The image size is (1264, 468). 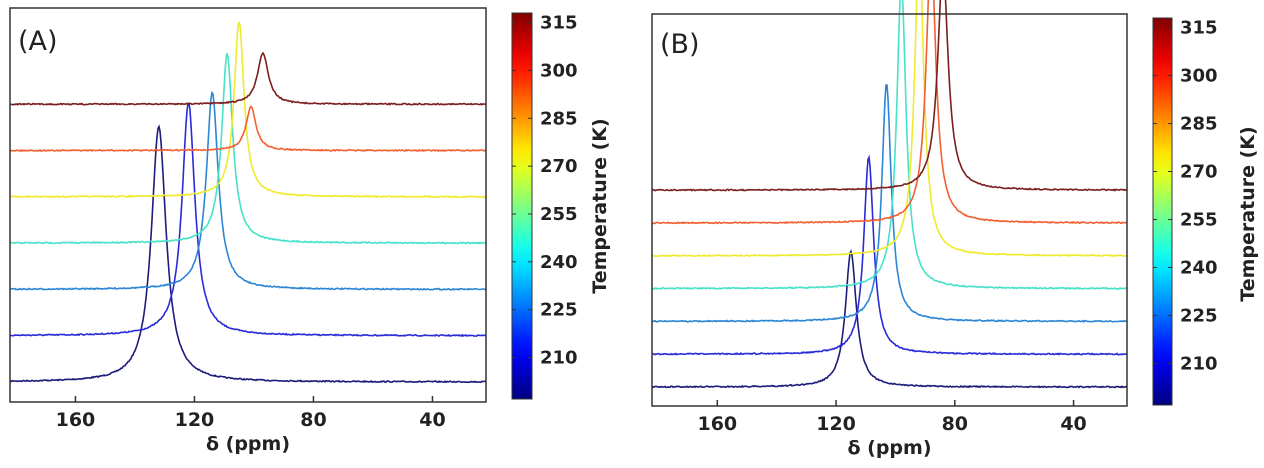 What do you see at coordinates (248, 78) in the screenshot?
I see `spectrum-315k` at bounding box center [248, 78].